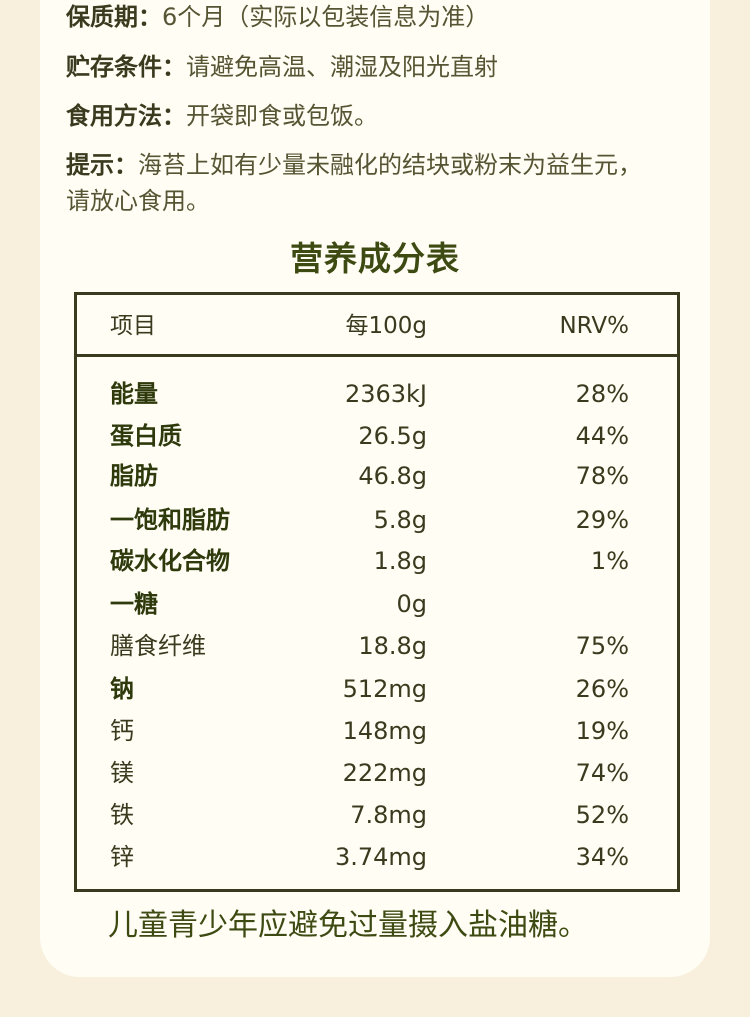 The height and width of the screenshot is (1017, 750). I want to click on nutrient-per-100g: 26.5g, so click(392, 436).